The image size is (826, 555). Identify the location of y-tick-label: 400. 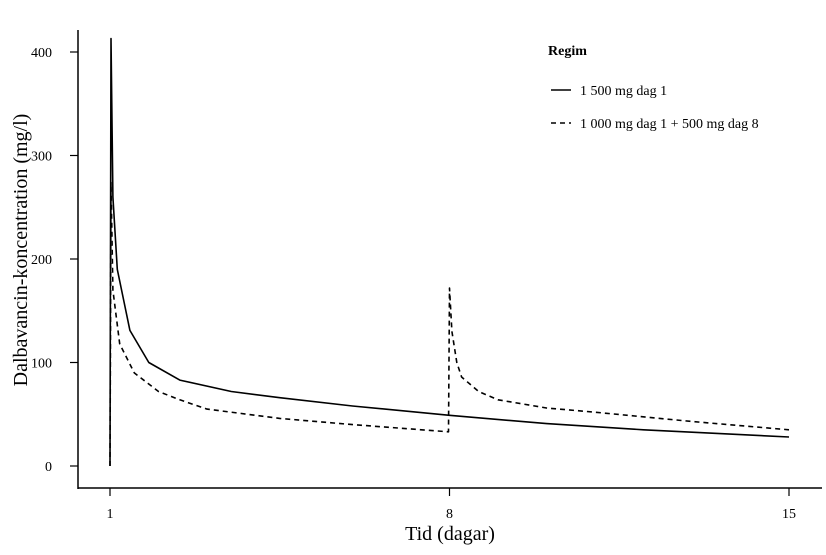
(41, 53).